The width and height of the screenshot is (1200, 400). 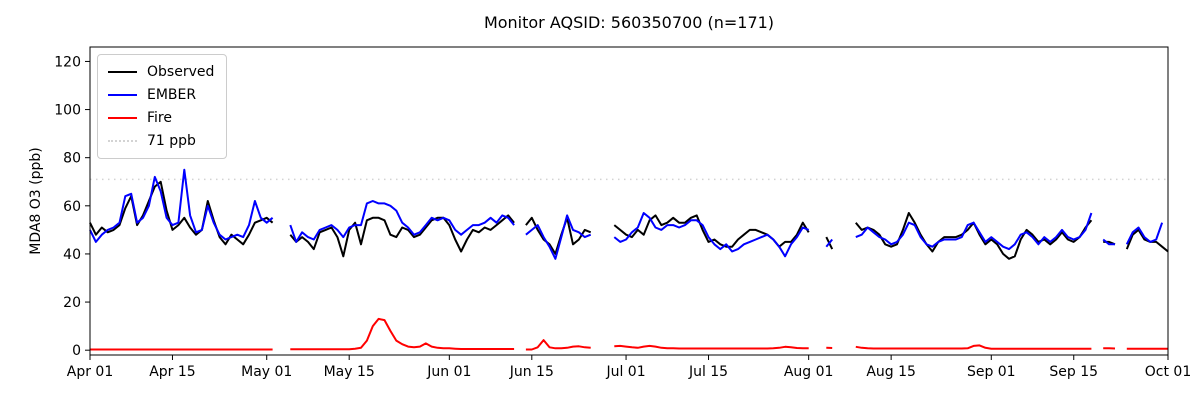 What do you see at coordinates (90, 372) in the screenshot?
I see `x-tick-label: Apr 01` at bounding box center [90, 372].